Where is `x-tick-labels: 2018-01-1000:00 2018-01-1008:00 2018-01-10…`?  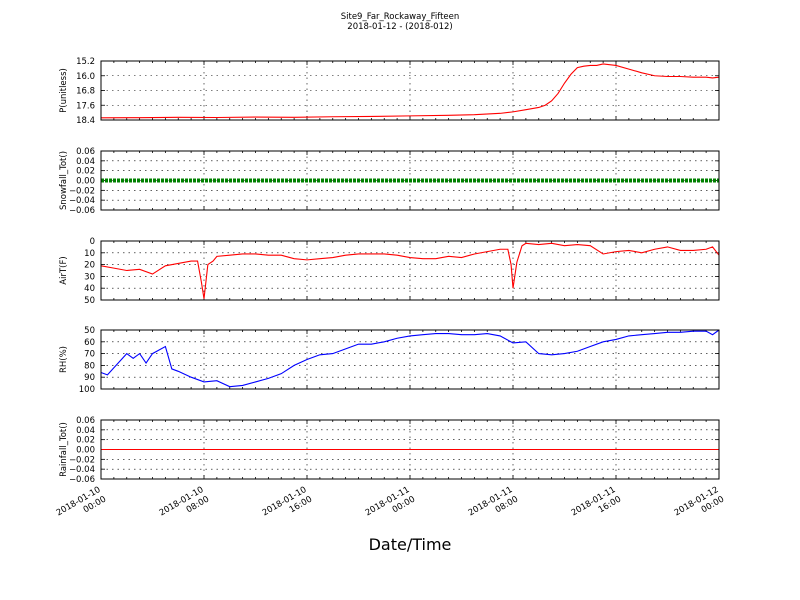 x-tick-labels: 2018-01-1000:00 2018-01-1008:00 2018-01-10… is located at coordinates (390, 506).